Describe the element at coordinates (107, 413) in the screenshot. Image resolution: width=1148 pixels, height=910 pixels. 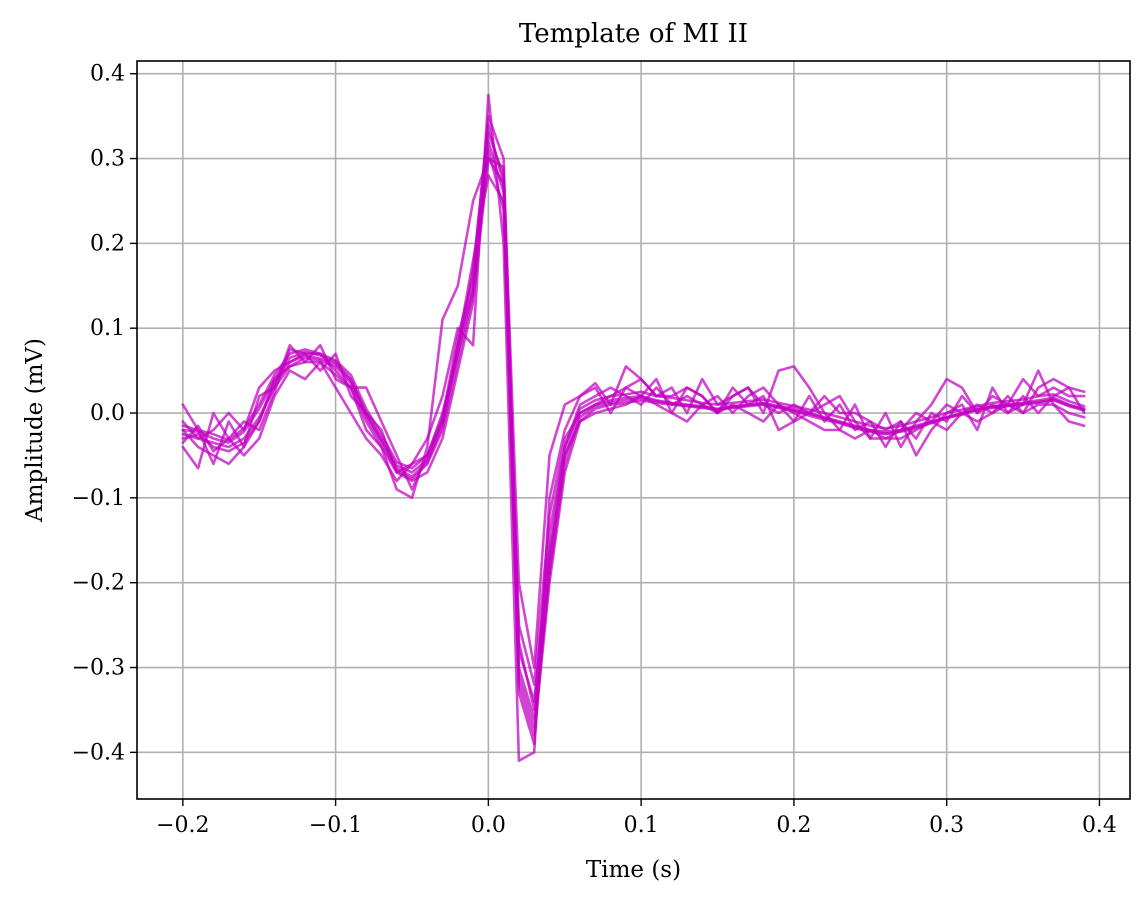
I see `y-tick-label: 0.0` at that location.